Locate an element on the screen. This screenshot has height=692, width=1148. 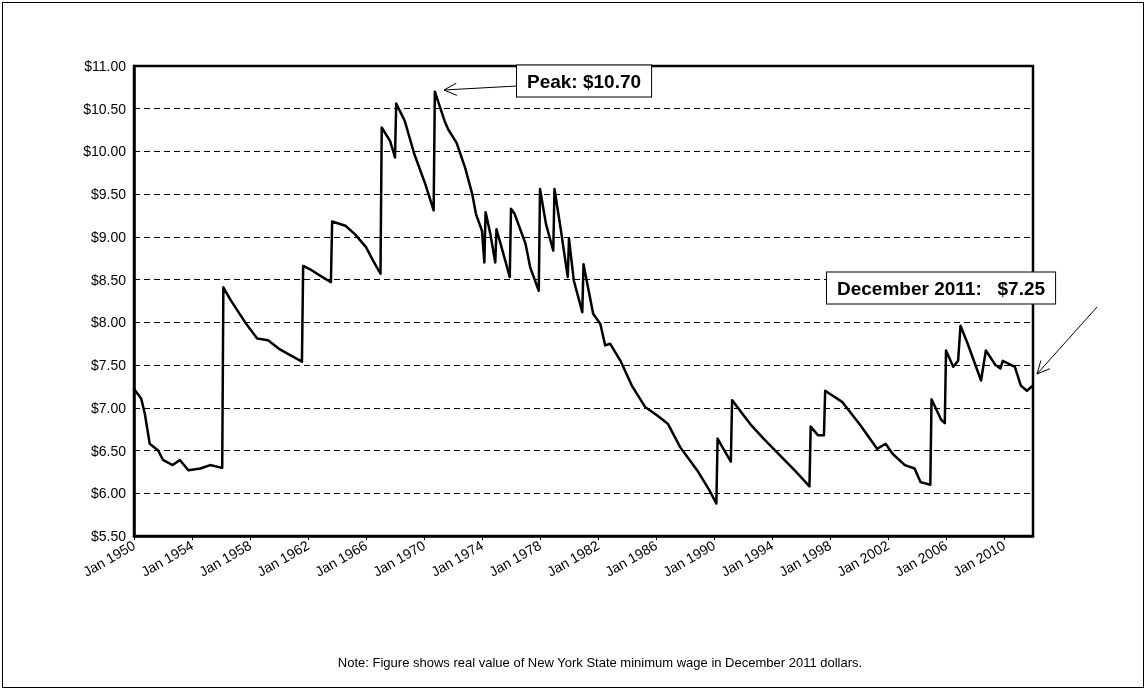
x-tick-label: Jan 1958 is located at coordinates (225, 558).